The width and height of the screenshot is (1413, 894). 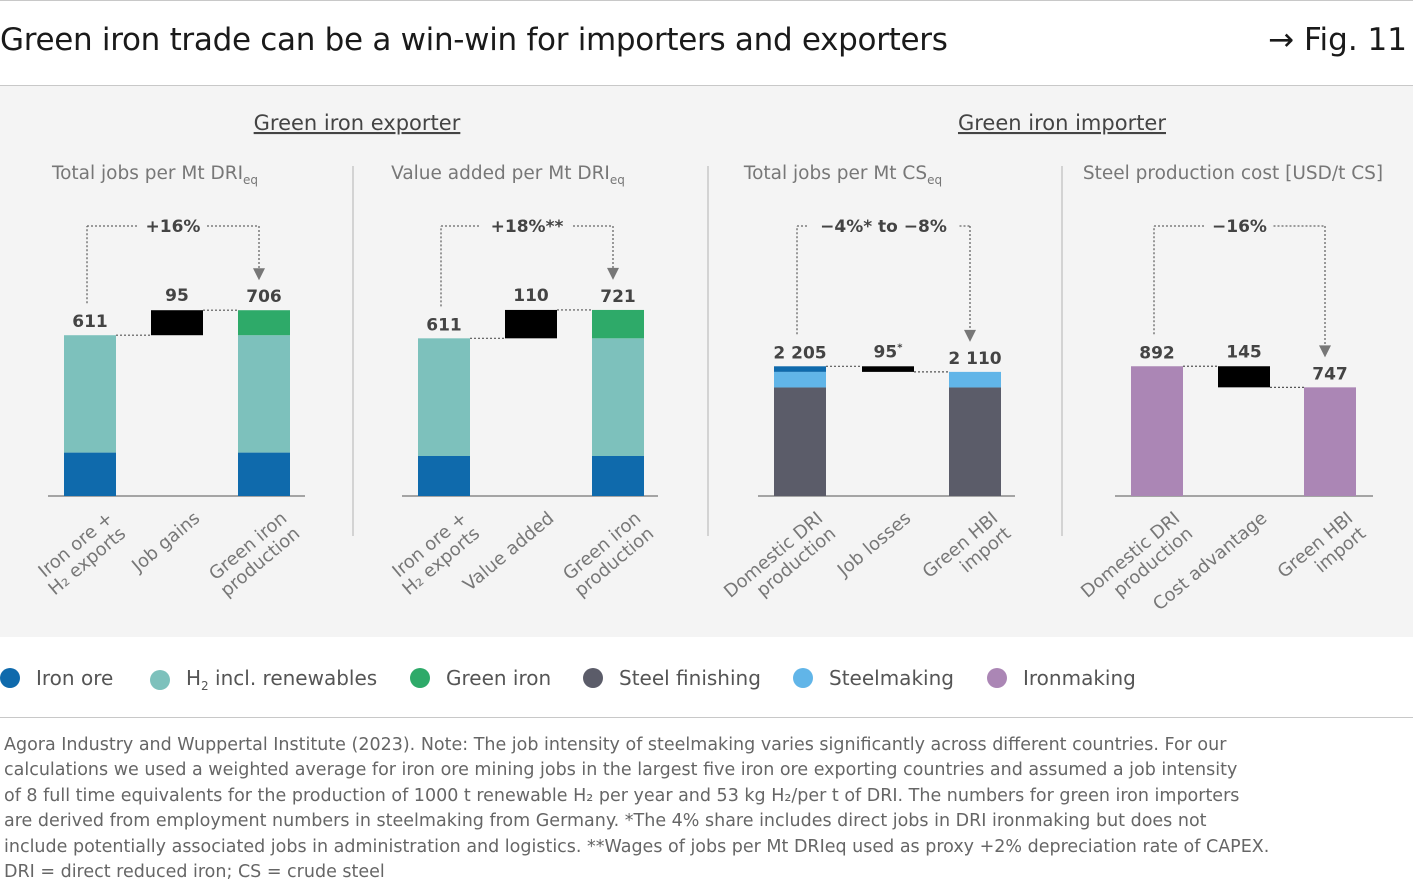 I want to click on legend-item: Iron ore, so click(x=56, y=678).